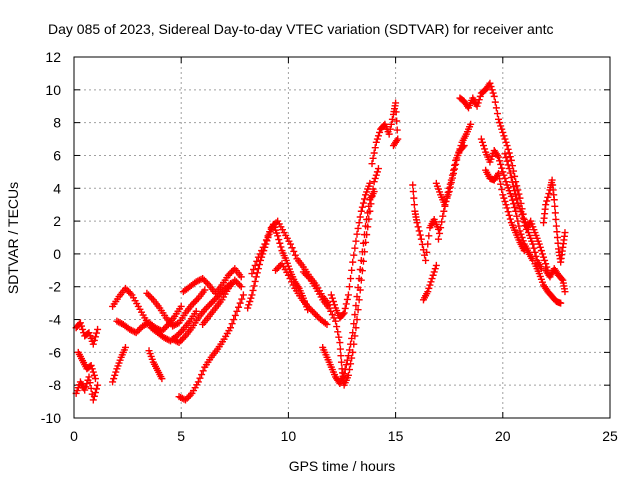  Describe the element at coordinates (55, 320) in the screenshot. I see `y-tick-label: -4` at that location.